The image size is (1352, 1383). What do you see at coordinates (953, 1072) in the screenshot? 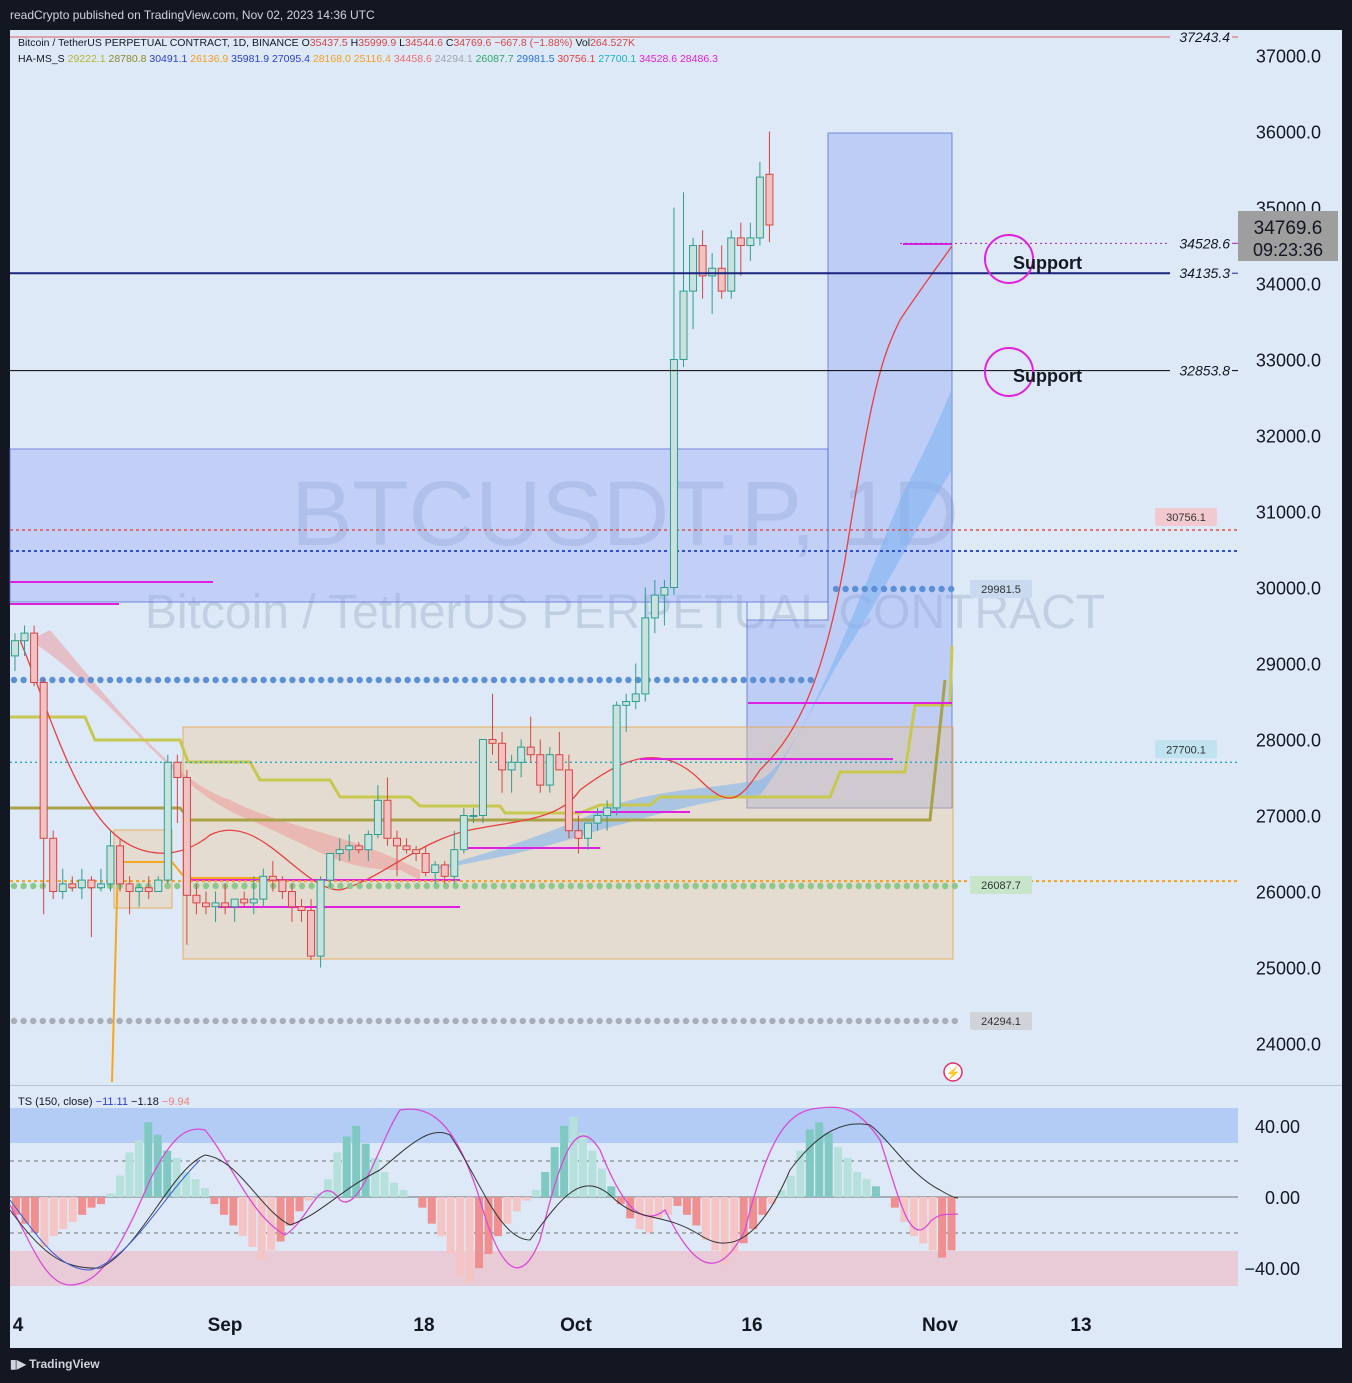
I see `alert-icon` at bounding box center [953, 1072].